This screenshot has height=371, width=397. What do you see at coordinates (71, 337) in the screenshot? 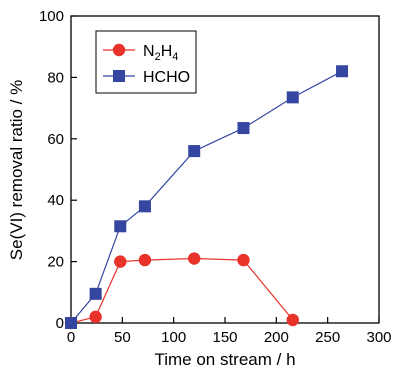
I see `x-tick-label: 0` at bounding box center [71, 337].